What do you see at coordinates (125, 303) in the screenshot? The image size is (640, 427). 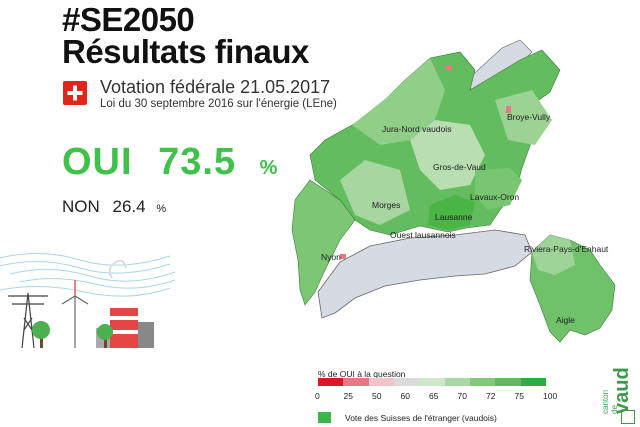 I see `power-plant-icon` at bounding box center [125, 303].